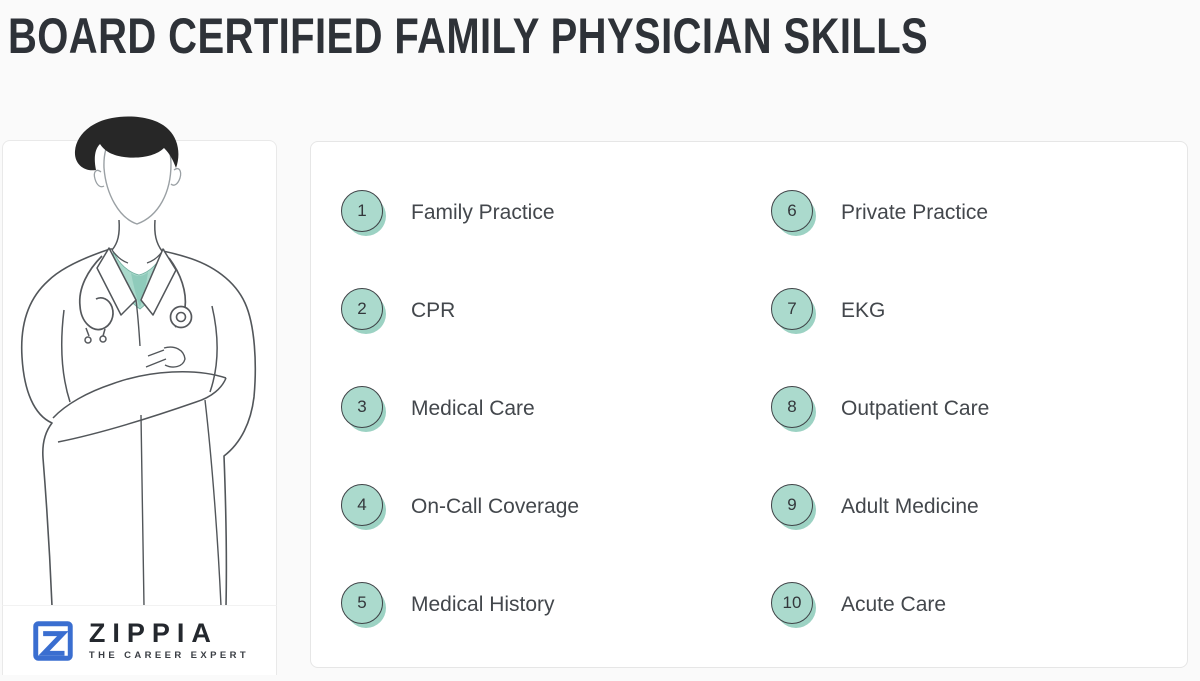  I want to click on skill-item: 9 Adult Medicine, so click(880, 507).